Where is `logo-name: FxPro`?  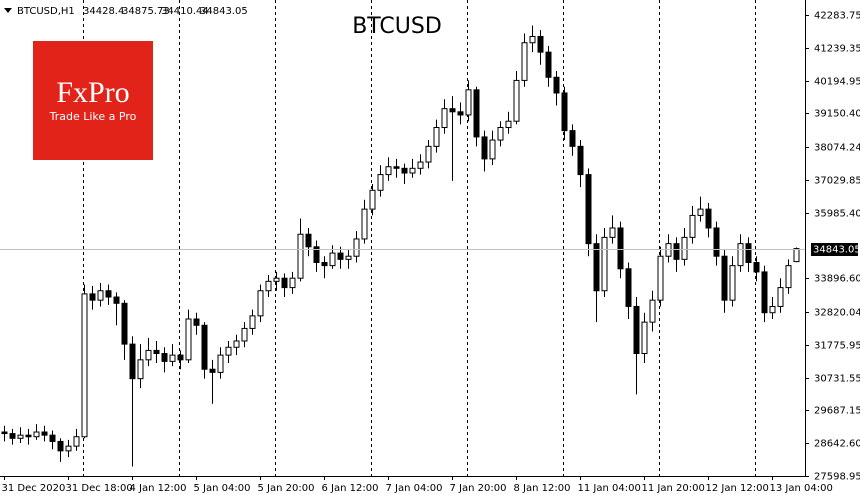 logo-name: FxPro is located at coordinates (92, 92).